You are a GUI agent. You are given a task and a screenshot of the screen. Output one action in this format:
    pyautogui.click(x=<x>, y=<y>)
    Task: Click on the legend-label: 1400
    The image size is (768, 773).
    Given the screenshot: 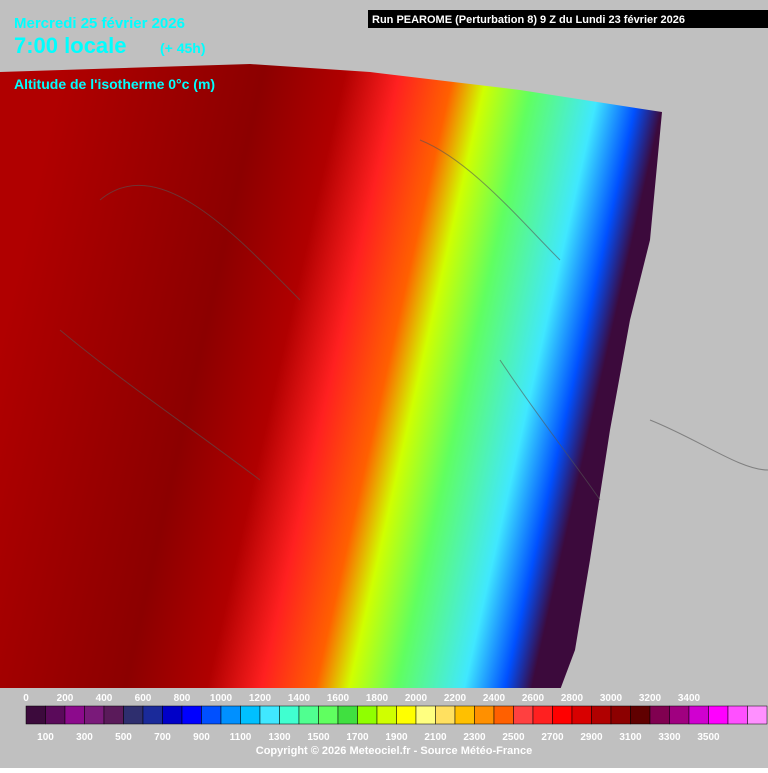 What is the action you would take?
    pyautogui.click(x=299, y=698)
    